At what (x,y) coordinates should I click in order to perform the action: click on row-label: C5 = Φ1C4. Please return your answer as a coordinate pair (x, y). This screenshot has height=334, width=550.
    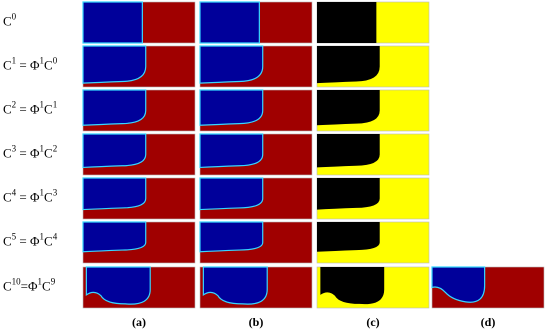
    Looking at the image, I should click on (30, 240).